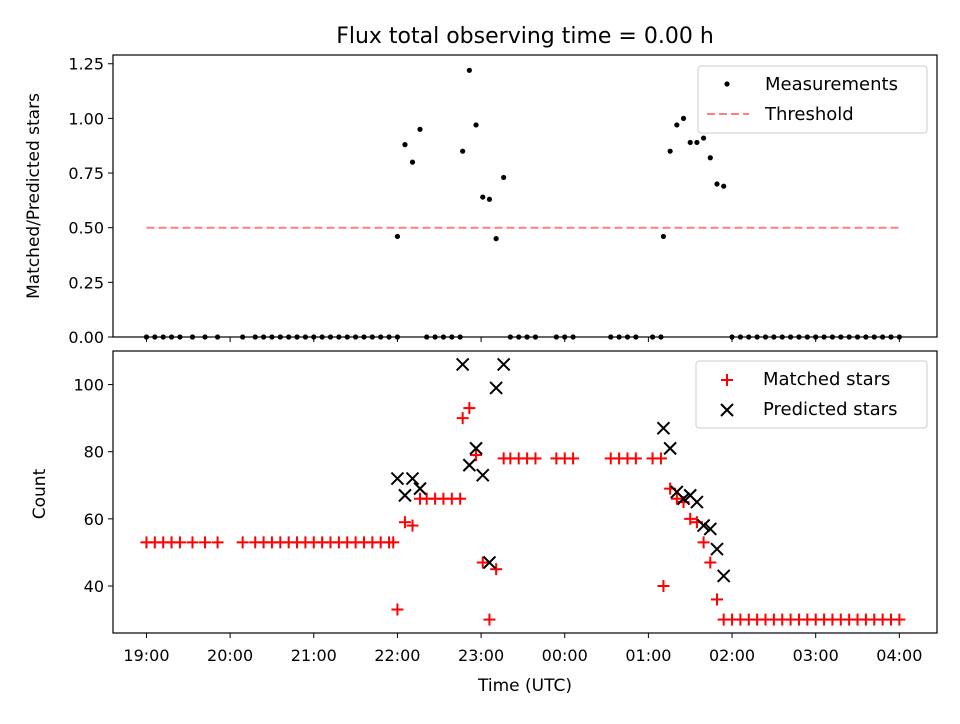 The height and width of the screenshot is (724, 960). I want to click on bottom-y-axis-label: Count, so click(40, 493).